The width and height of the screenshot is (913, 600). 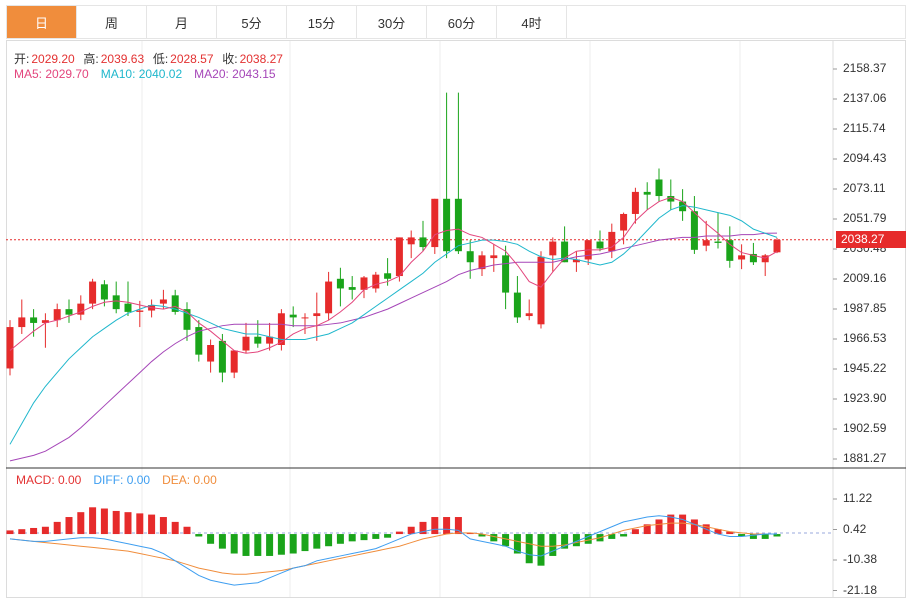 I want to click on macd-legend: MACD: 0.00 DIFF: 0.00 DEA: 0.00, so click(x=117, y=480).